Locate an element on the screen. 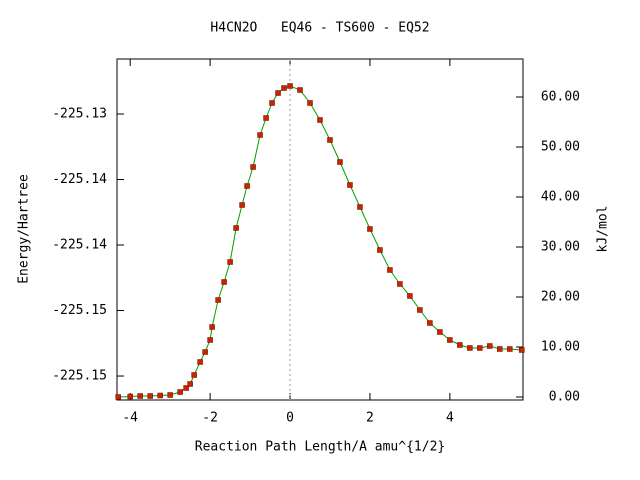  y2-tick-label: 20.00 is located at coordinates (560, 297).